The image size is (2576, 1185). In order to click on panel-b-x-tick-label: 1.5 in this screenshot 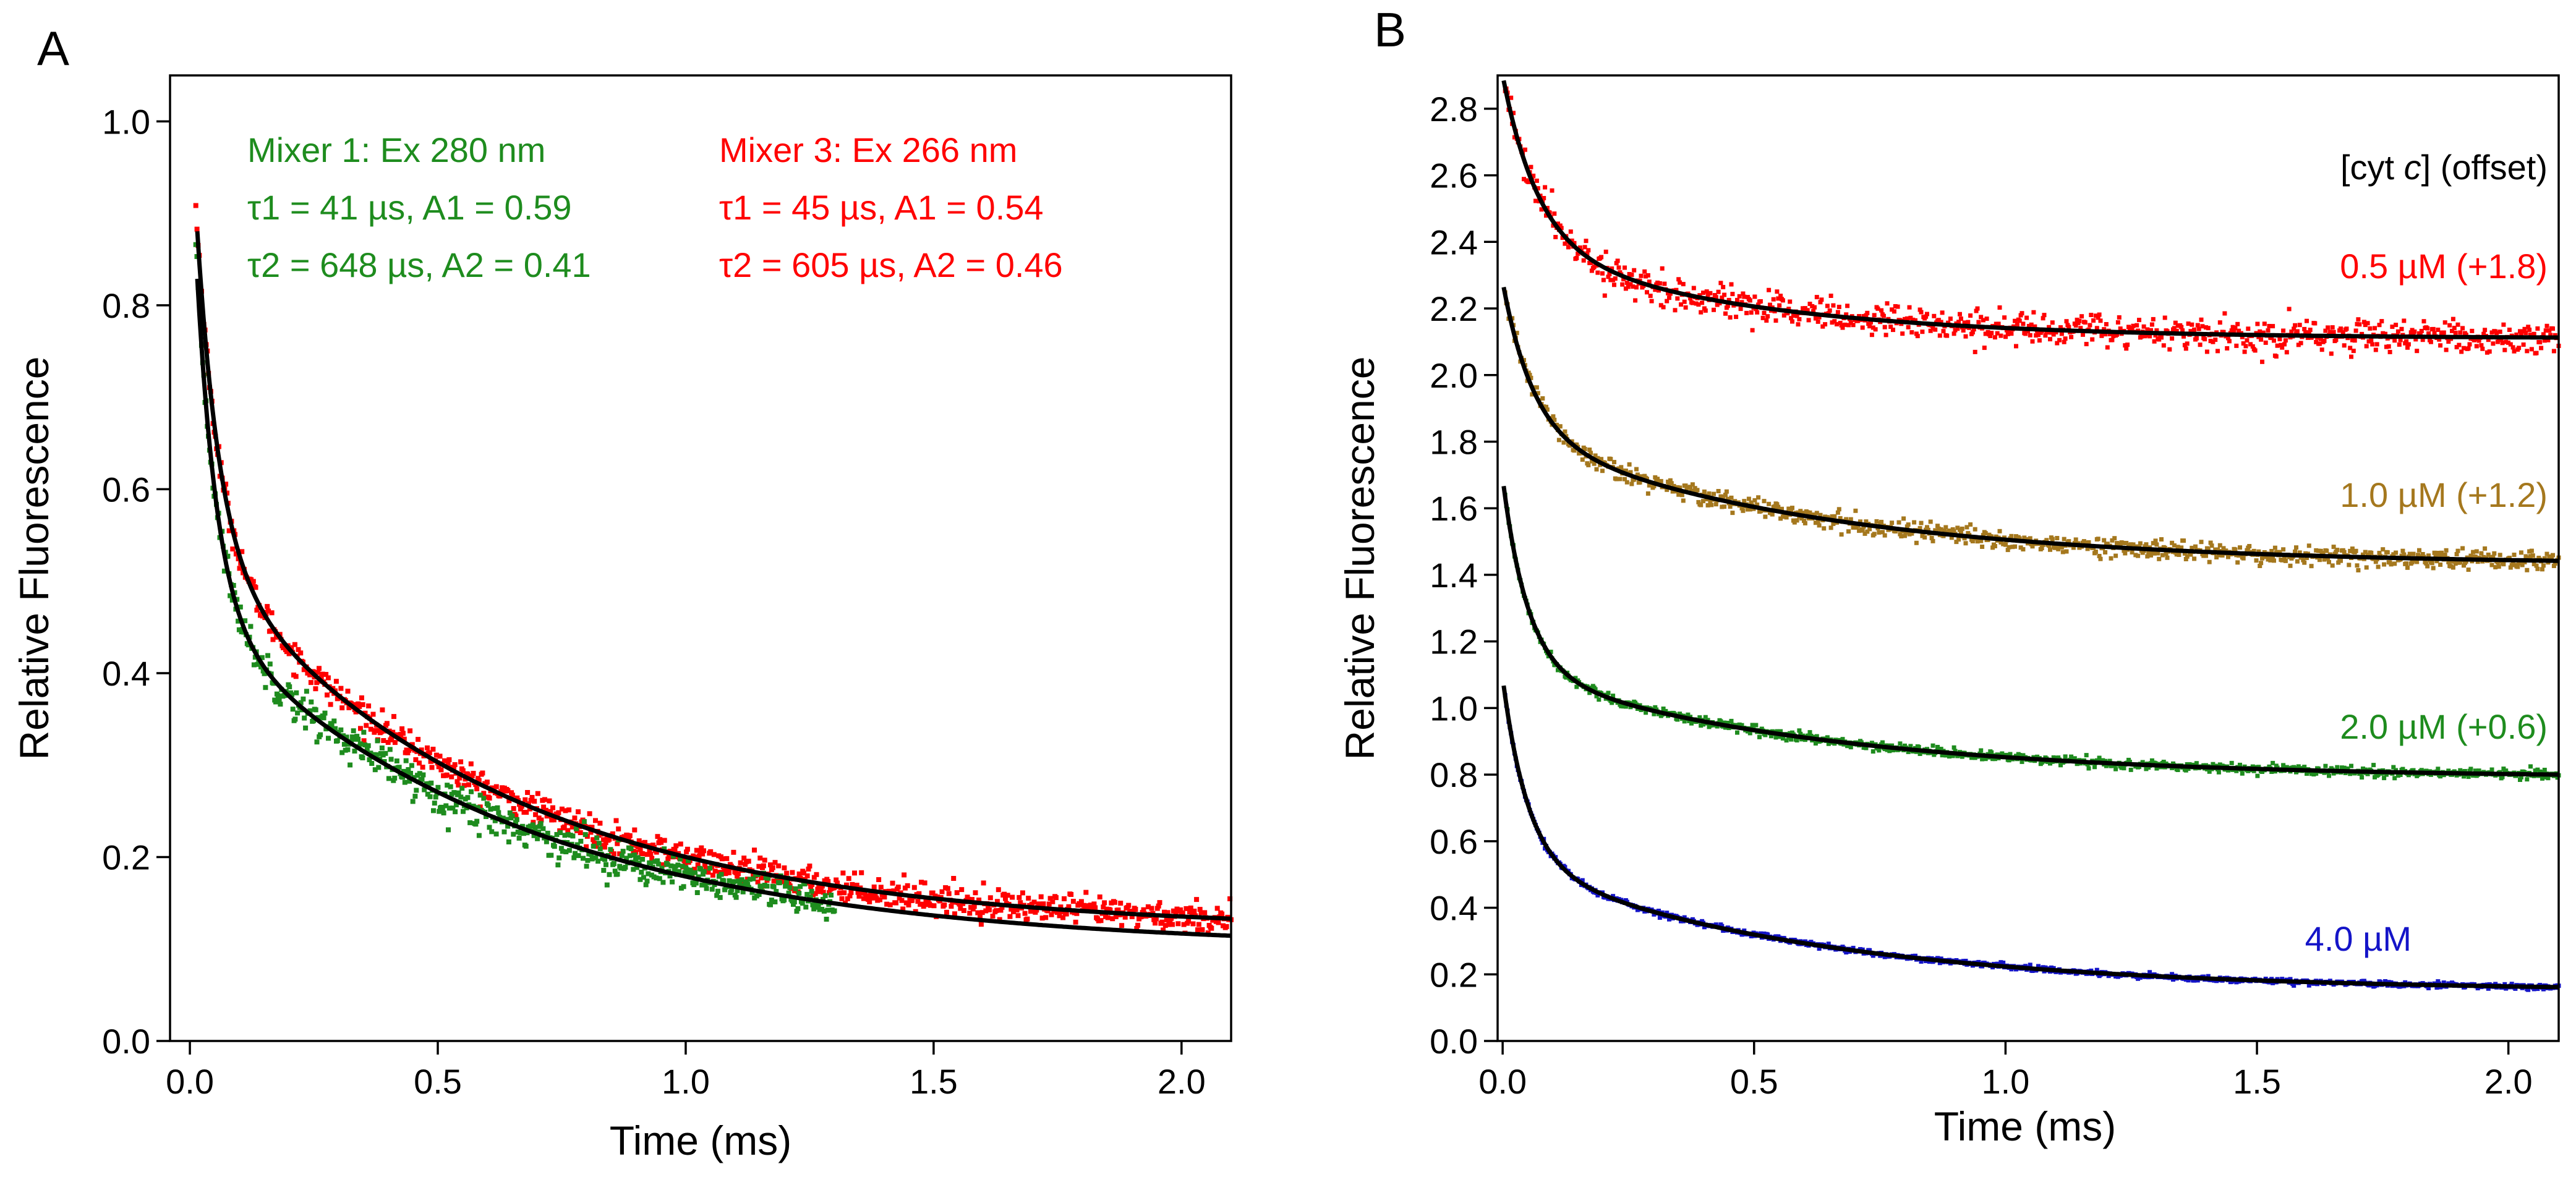, I will do `click(2257, 1081)`.